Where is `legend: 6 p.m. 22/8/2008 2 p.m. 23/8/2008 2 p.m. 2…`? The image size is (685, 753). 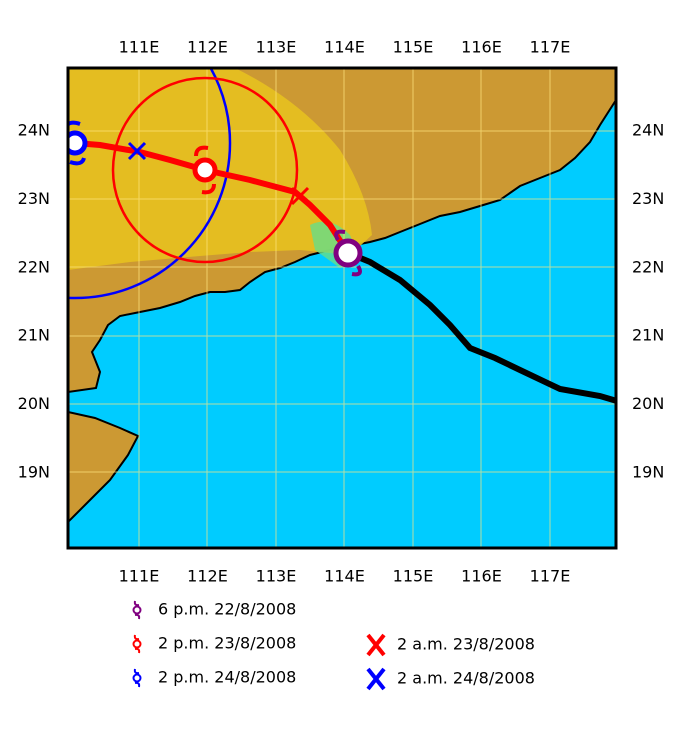 legend: 6 p.m. 22/8/2008 2 p.m. 23/8/2008 2 p.m. 2… is located at coordinates (333, 645).